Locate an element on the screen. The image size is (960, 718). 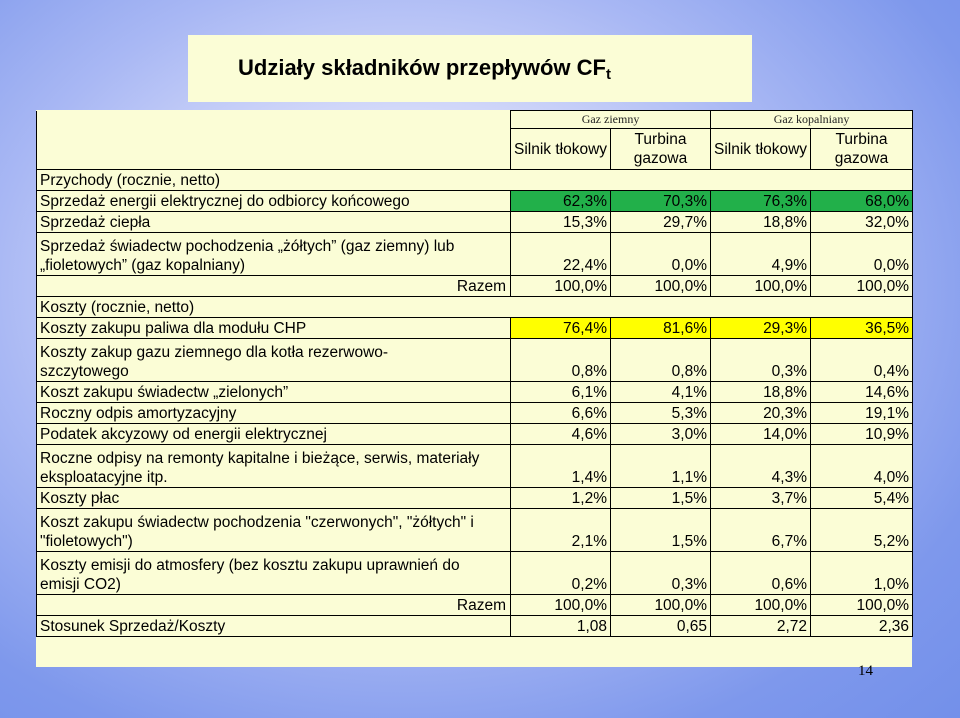
value-cell: 32,0% is located at coordinates (862, 222).